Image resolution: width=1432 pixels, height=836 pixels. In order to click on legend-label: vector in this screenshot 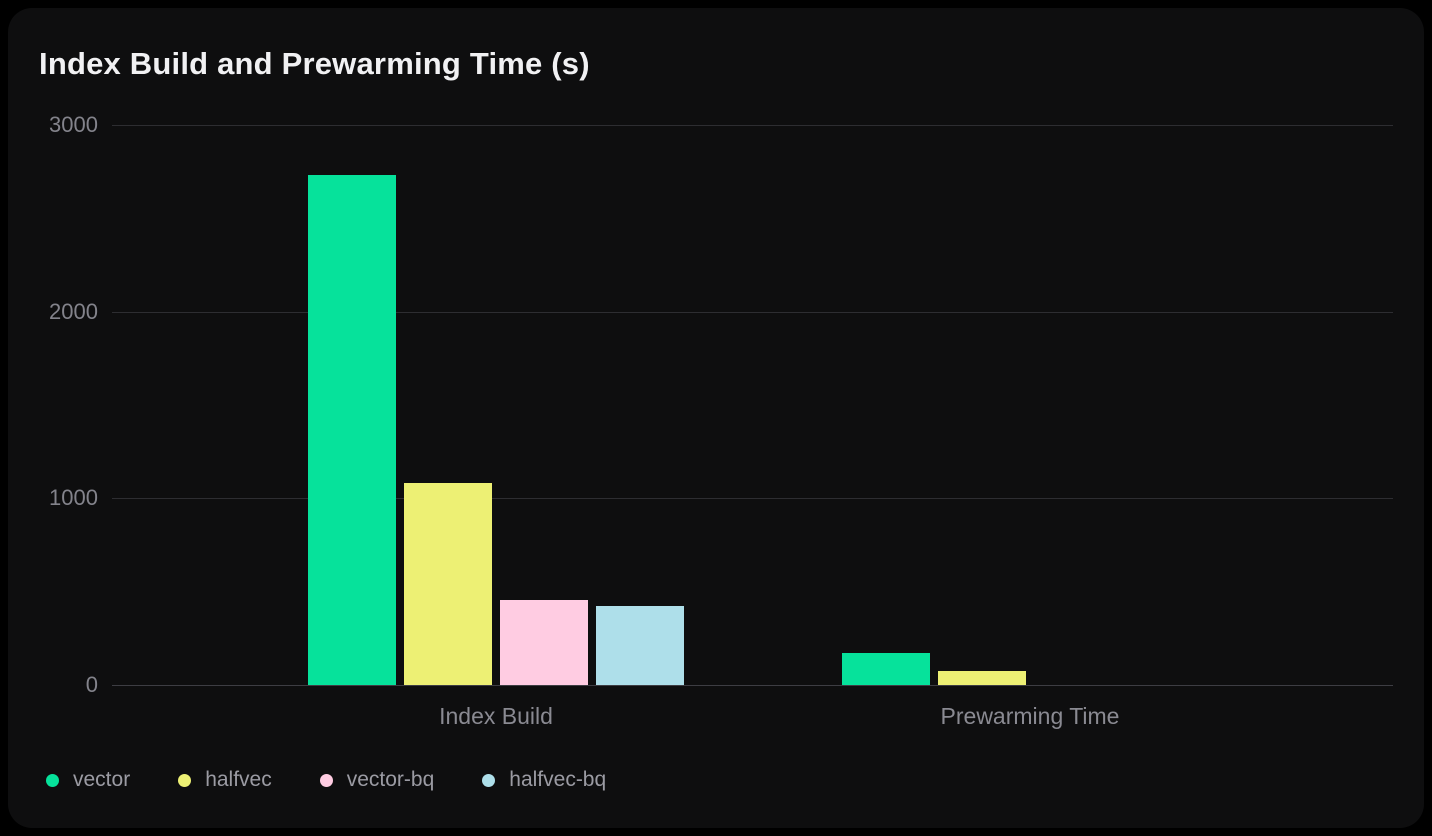, I will do `click(102, 779)`.